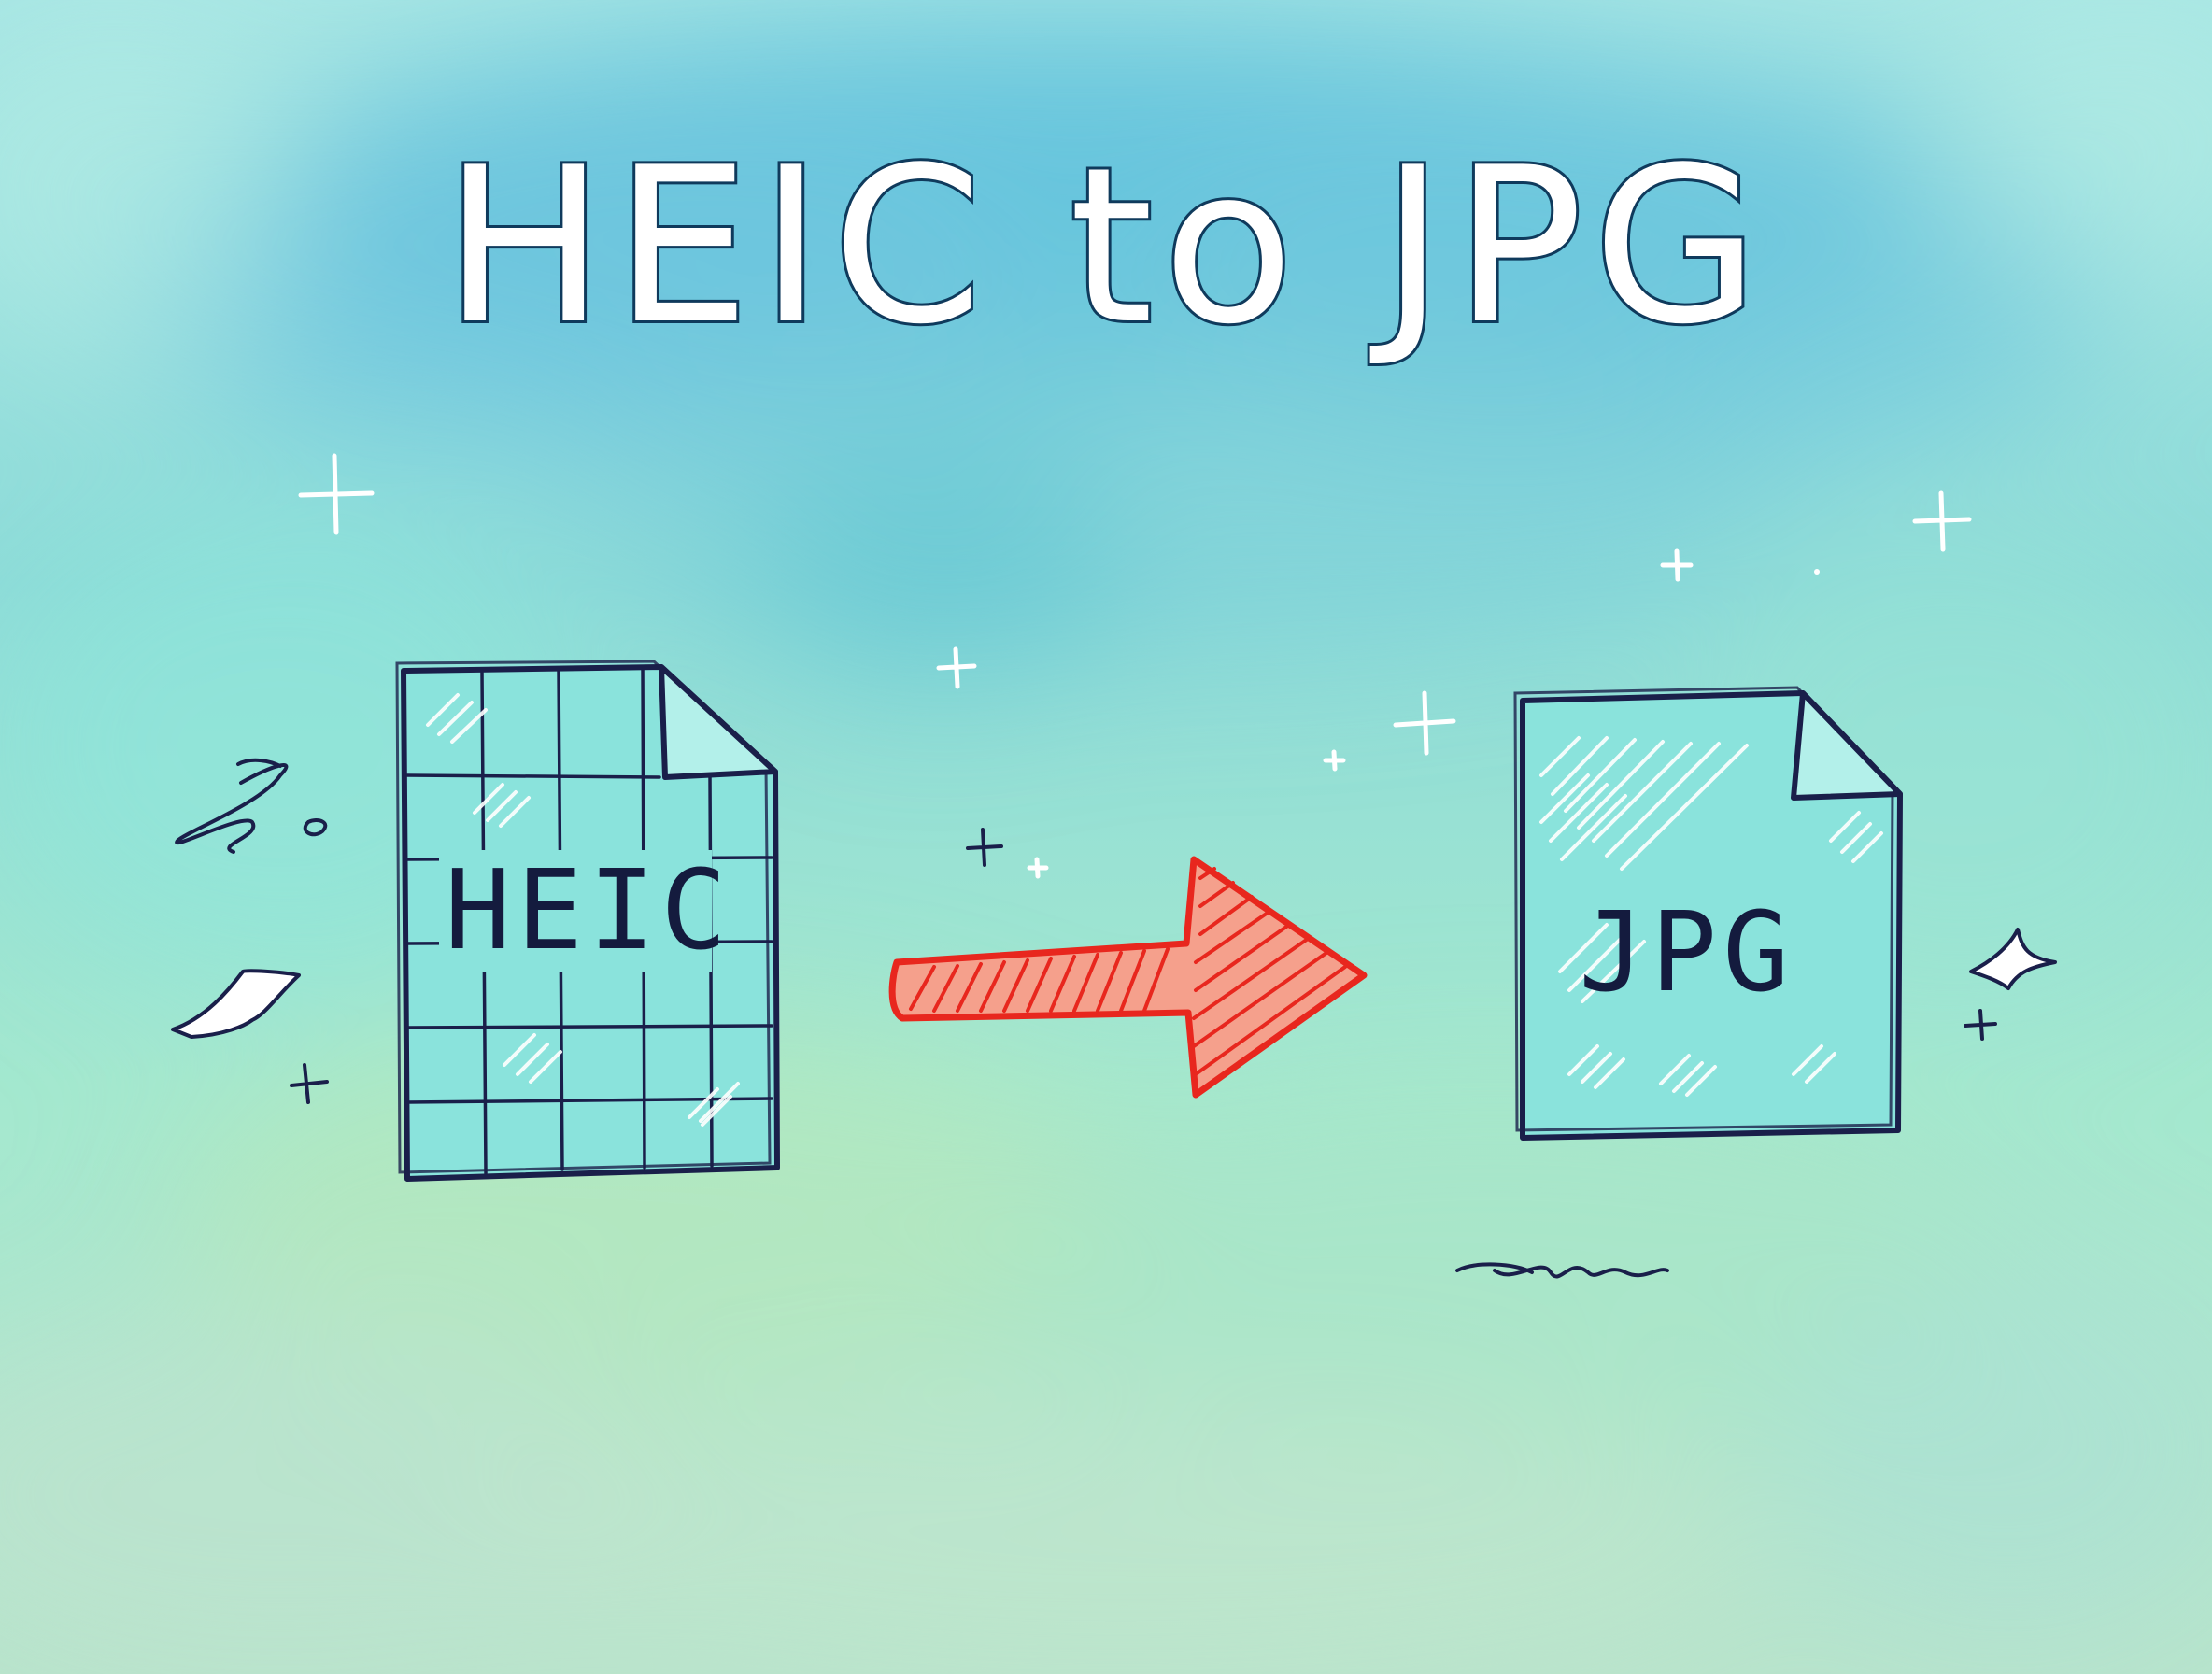 The height and width of the screenshot is (1674, 2212). I want to click on page-title: HEIC to JPG, so click(1105, 247).